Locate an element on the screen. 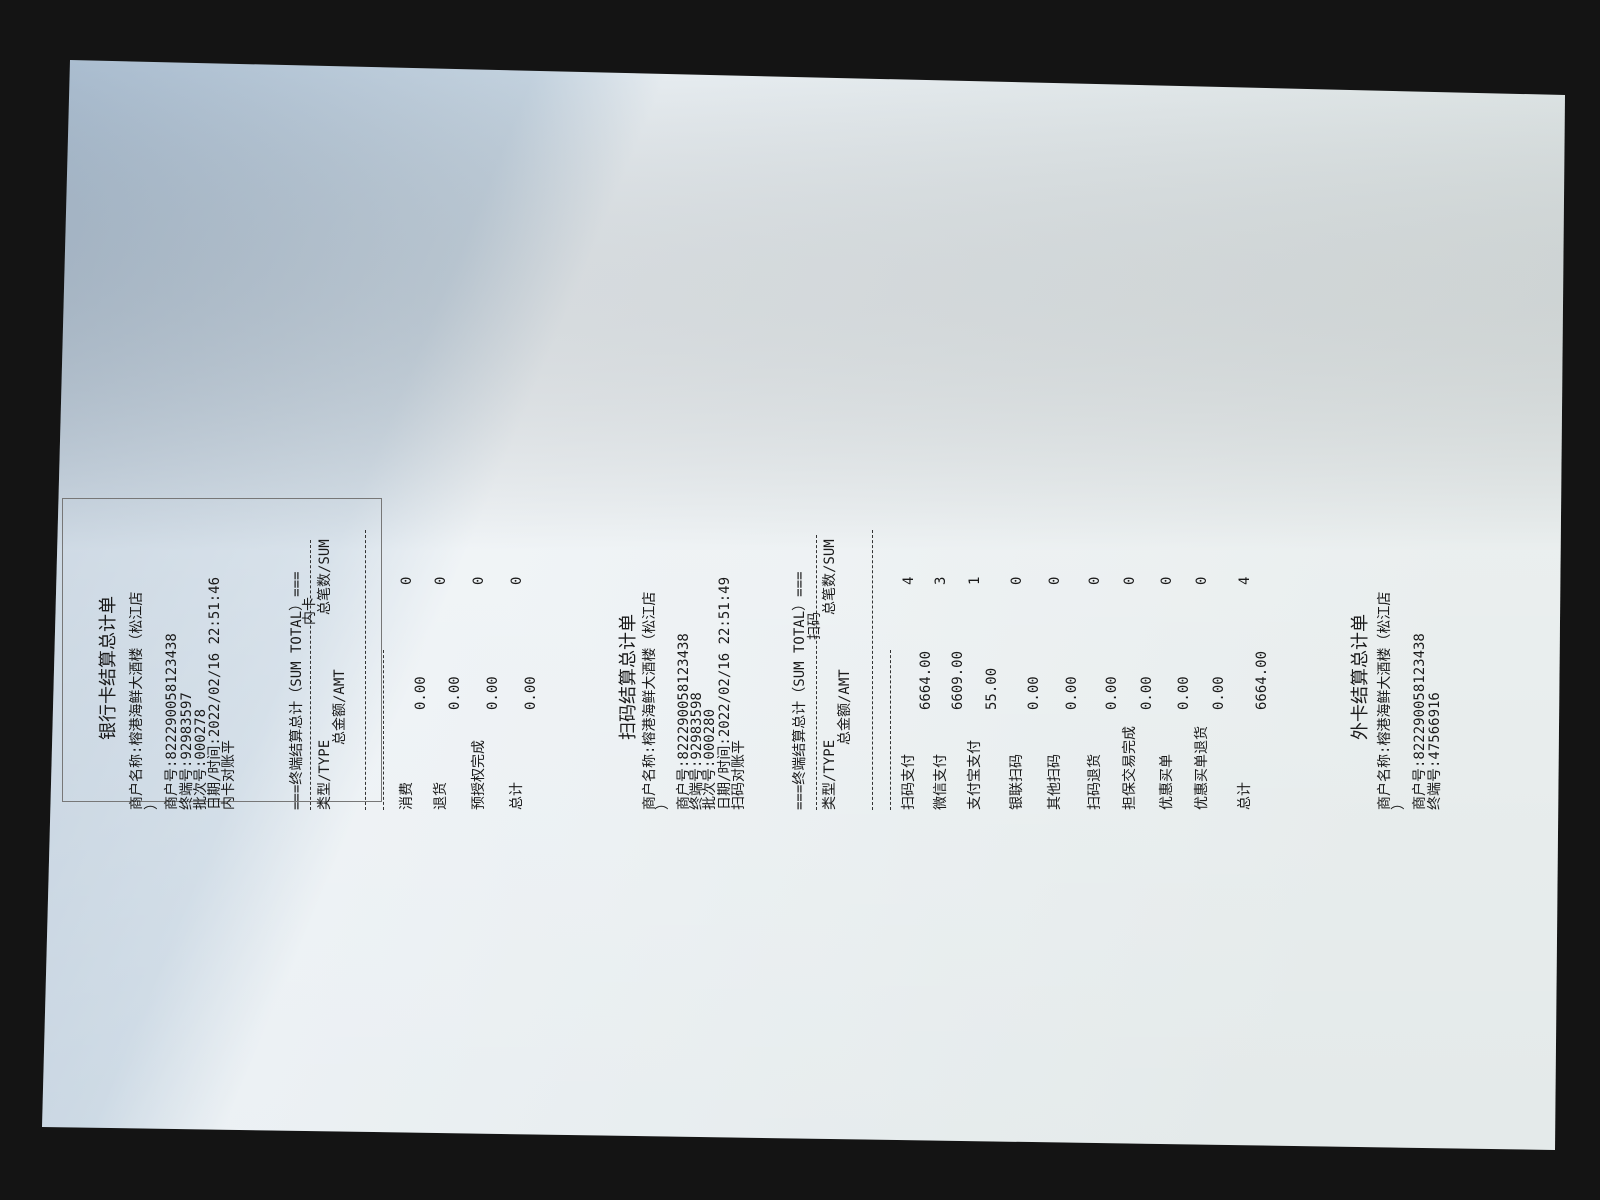  row-label: 其他扫码 is located at coordinates (1055, 782).